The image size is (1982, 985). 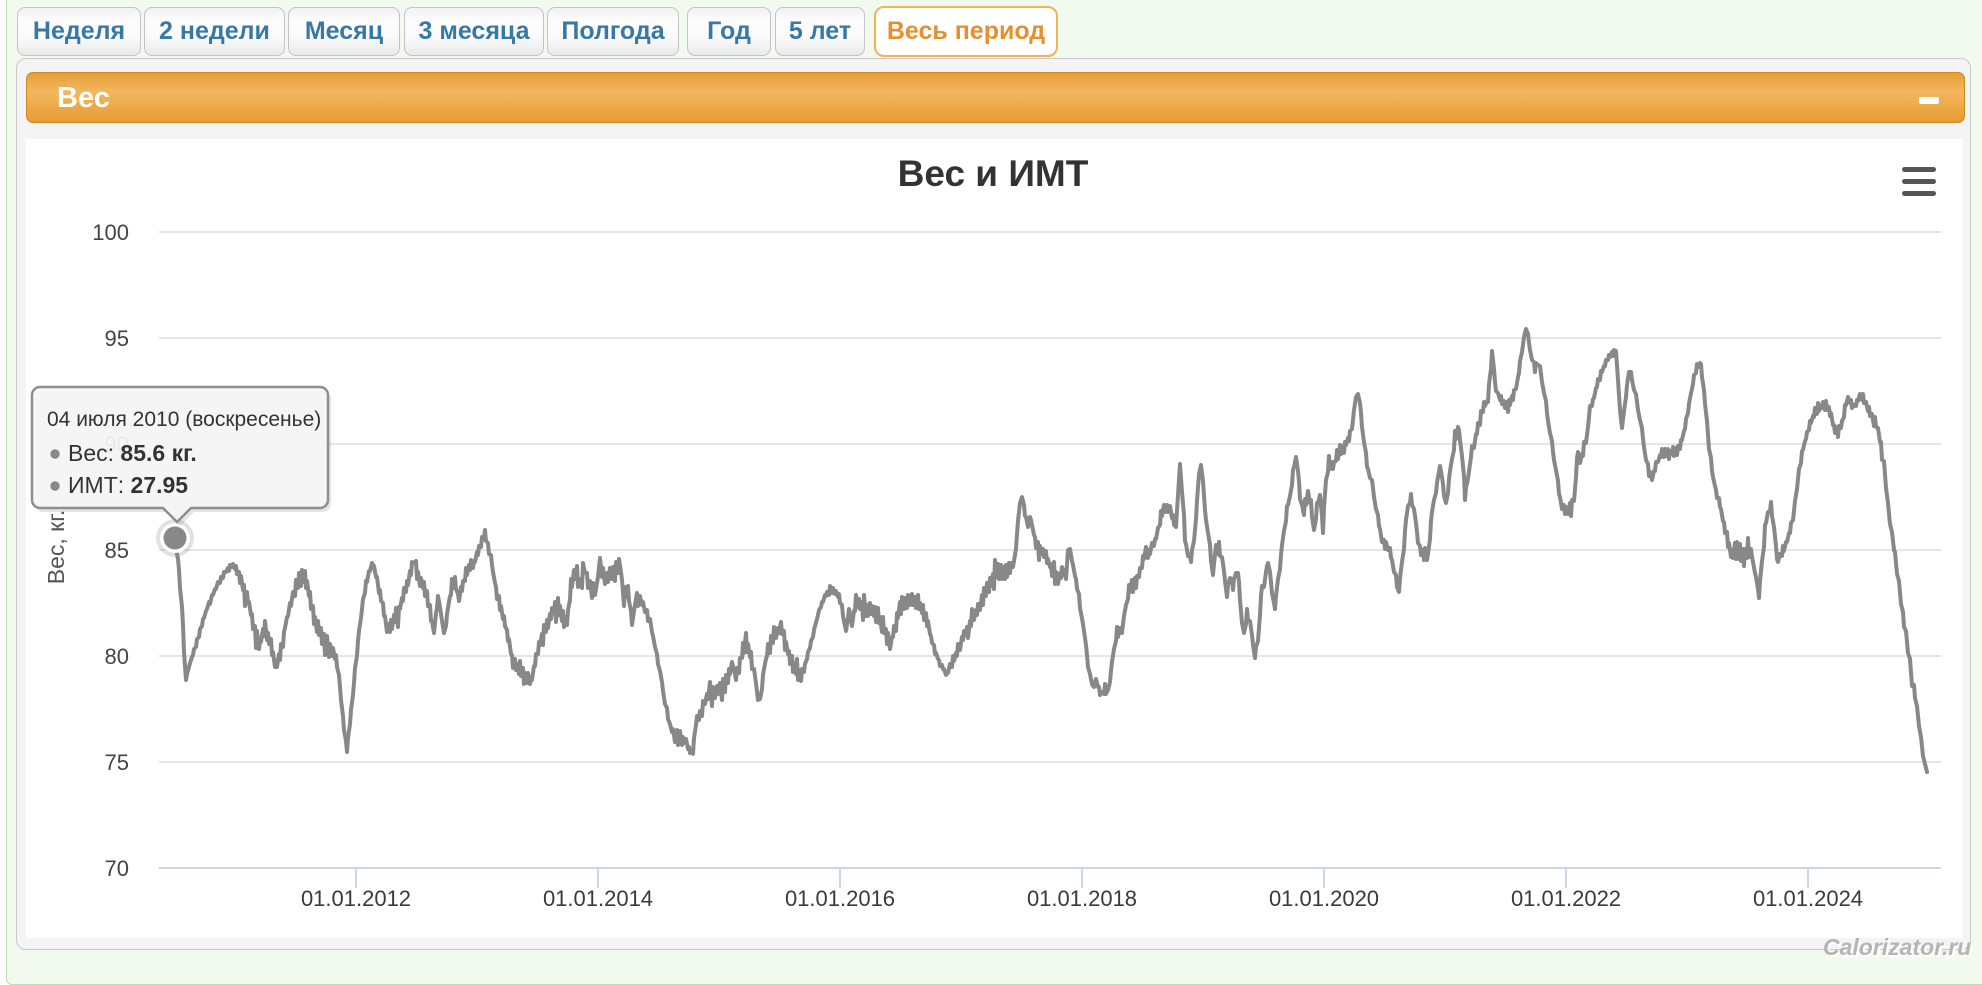 What do you see at coordinates (356, 898) in the screenshot?
I see `svg-text: 01.01.2012` at bounding box center [356, 898].